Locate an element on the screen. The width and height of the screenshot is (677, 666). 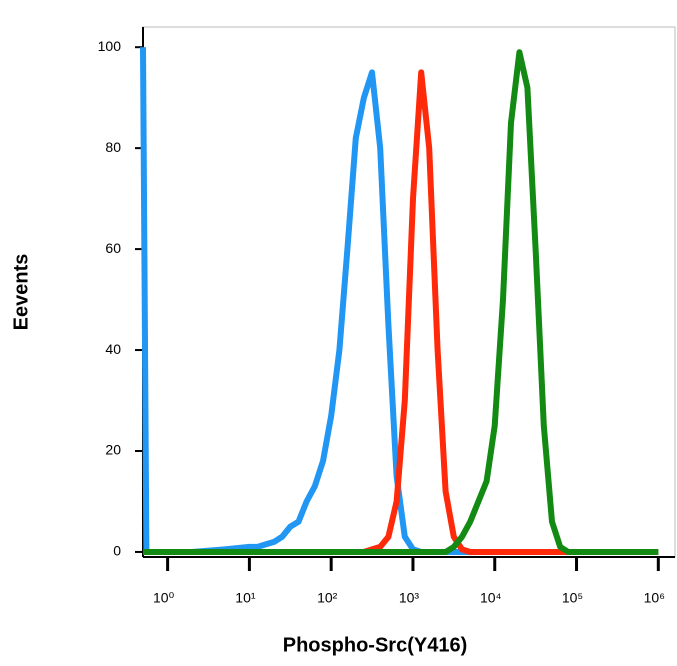
y-tick-label: 100 is located at coordinates (110, 46).